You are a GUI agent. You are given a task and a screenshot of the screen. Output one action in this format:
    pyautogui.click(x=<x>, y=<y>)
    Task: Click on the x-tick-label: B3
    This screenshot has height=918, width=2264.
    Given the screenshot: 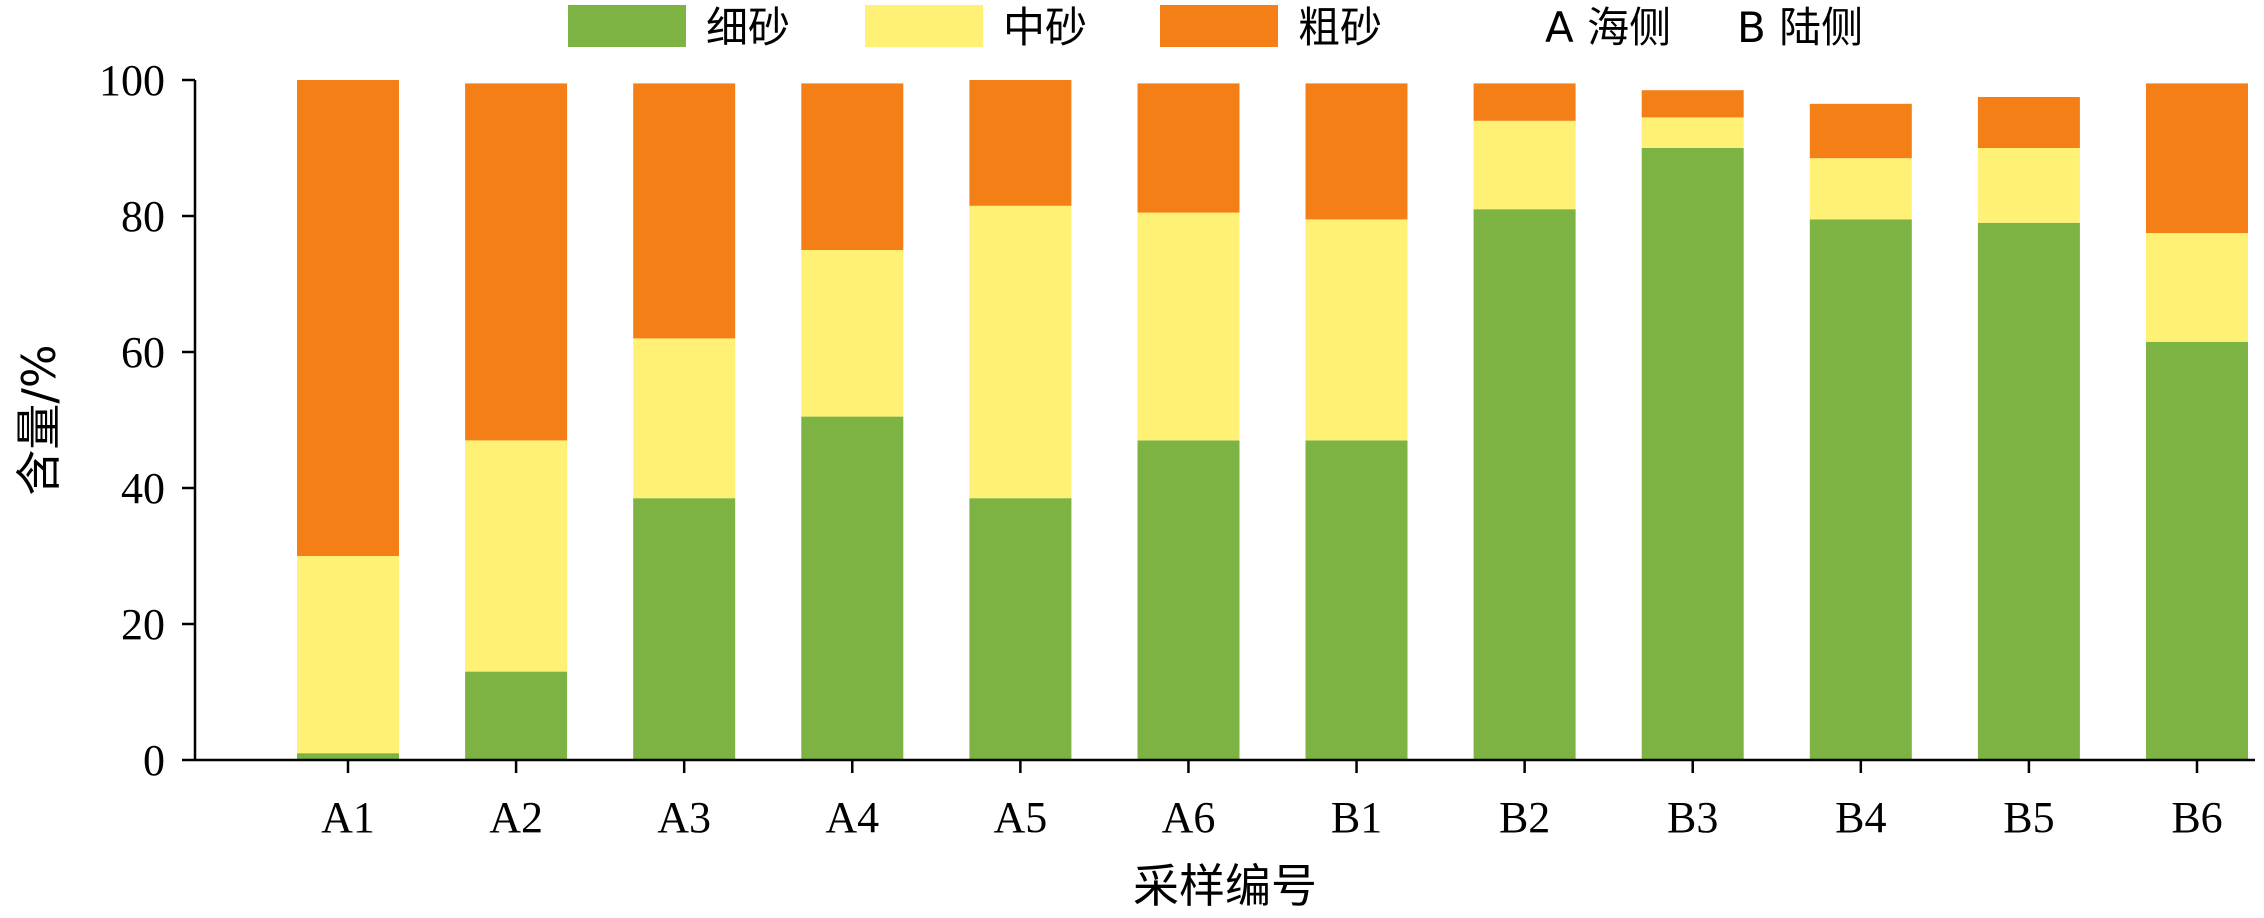 What is the action you would take?
    pyautogui.click(x=1692, y=817)
    